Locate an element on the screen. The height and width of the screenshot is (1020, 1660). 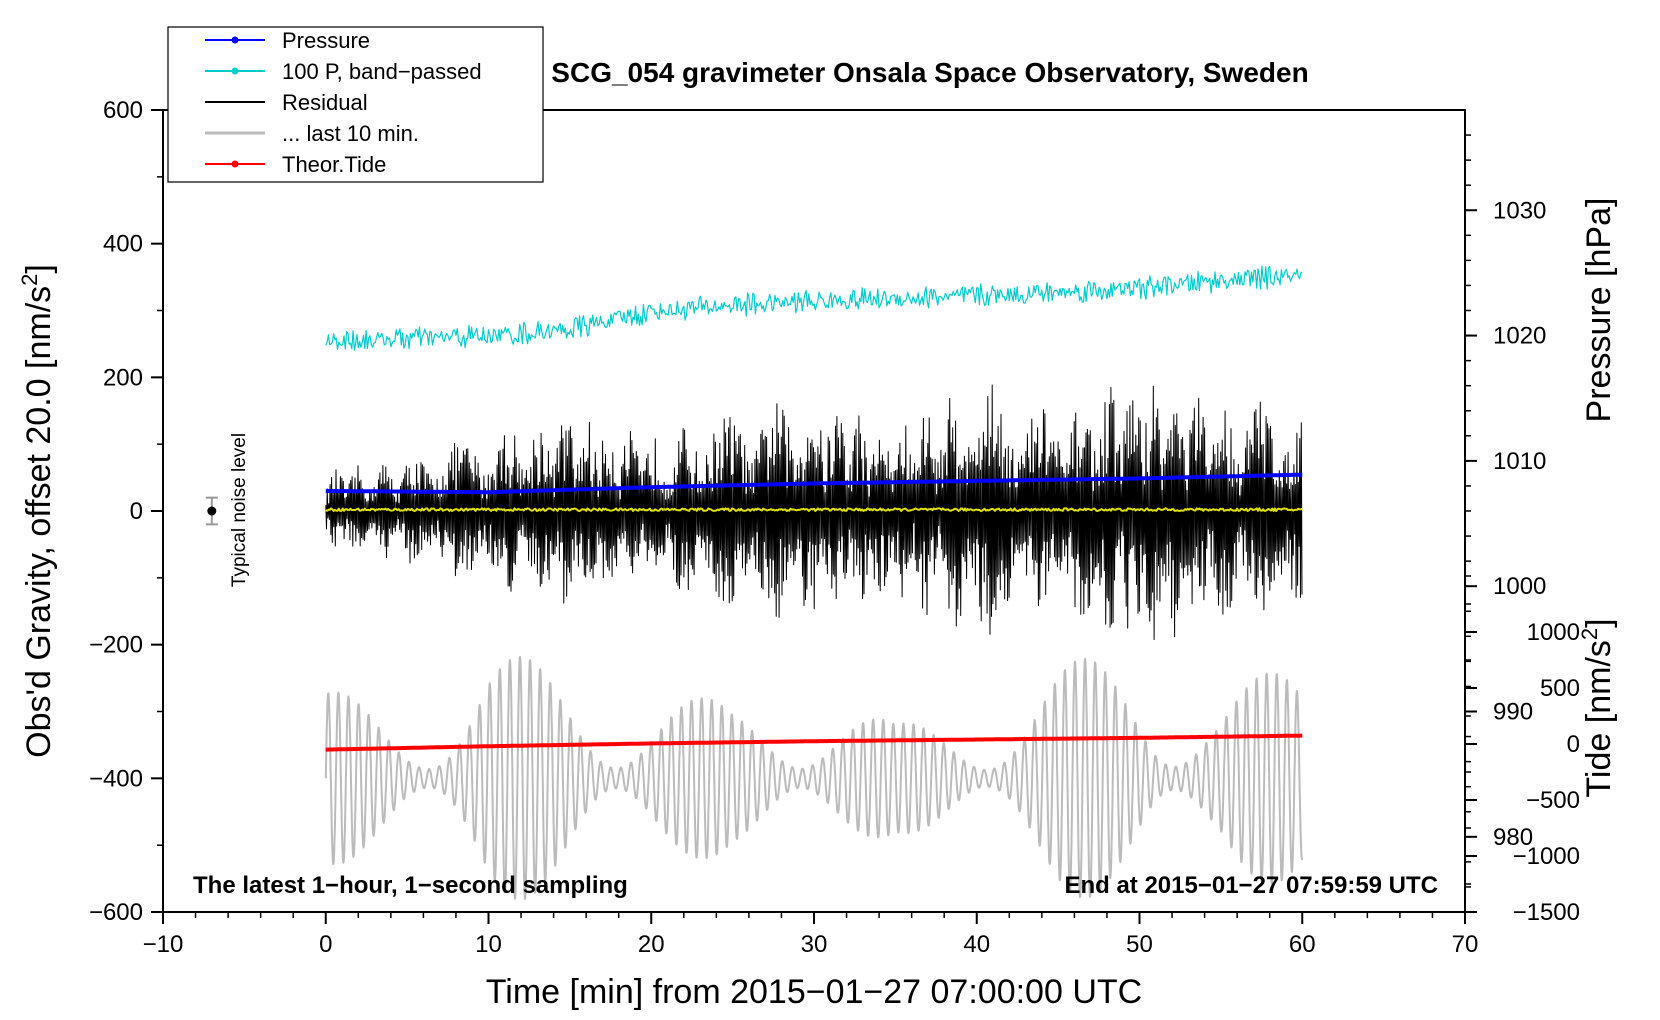
series-smoothed-residual is located at coordinates (814, 509).